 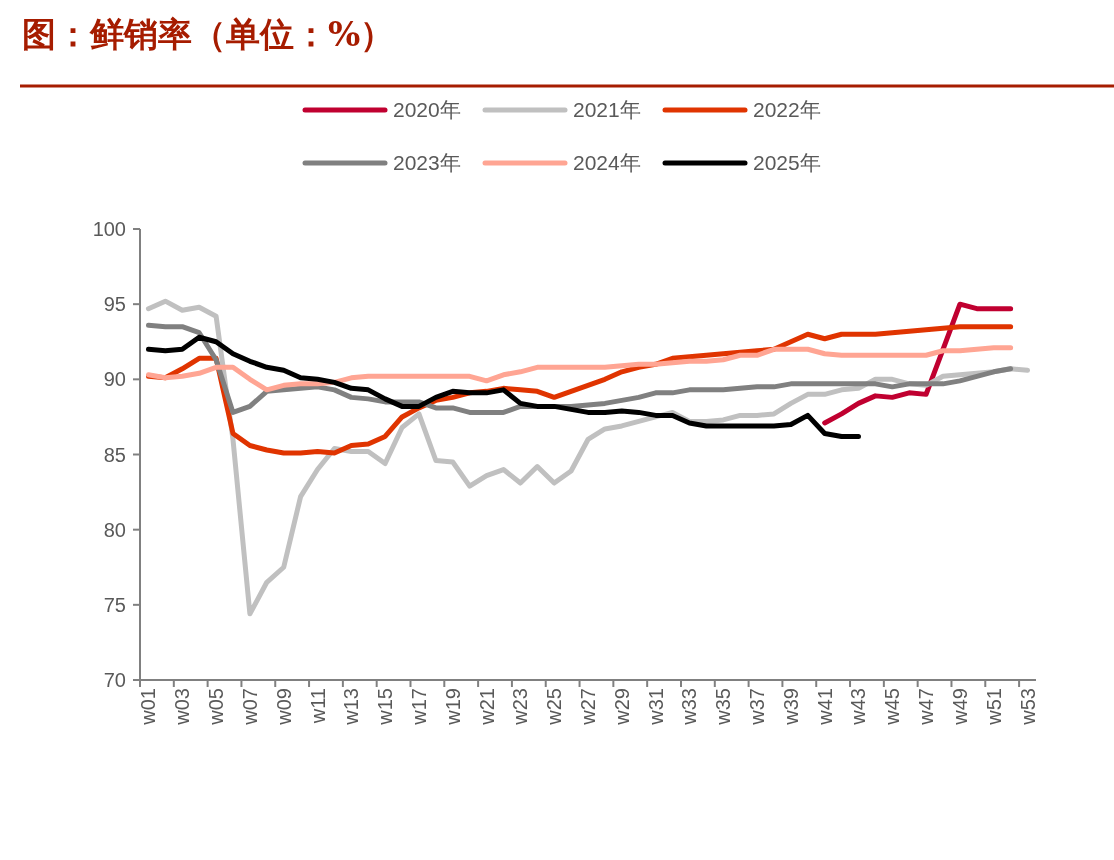 What do you see at coordinates (554, 707) in the screenshot?
I see `x-tick-label: w25` at bounding box center [554, 707].